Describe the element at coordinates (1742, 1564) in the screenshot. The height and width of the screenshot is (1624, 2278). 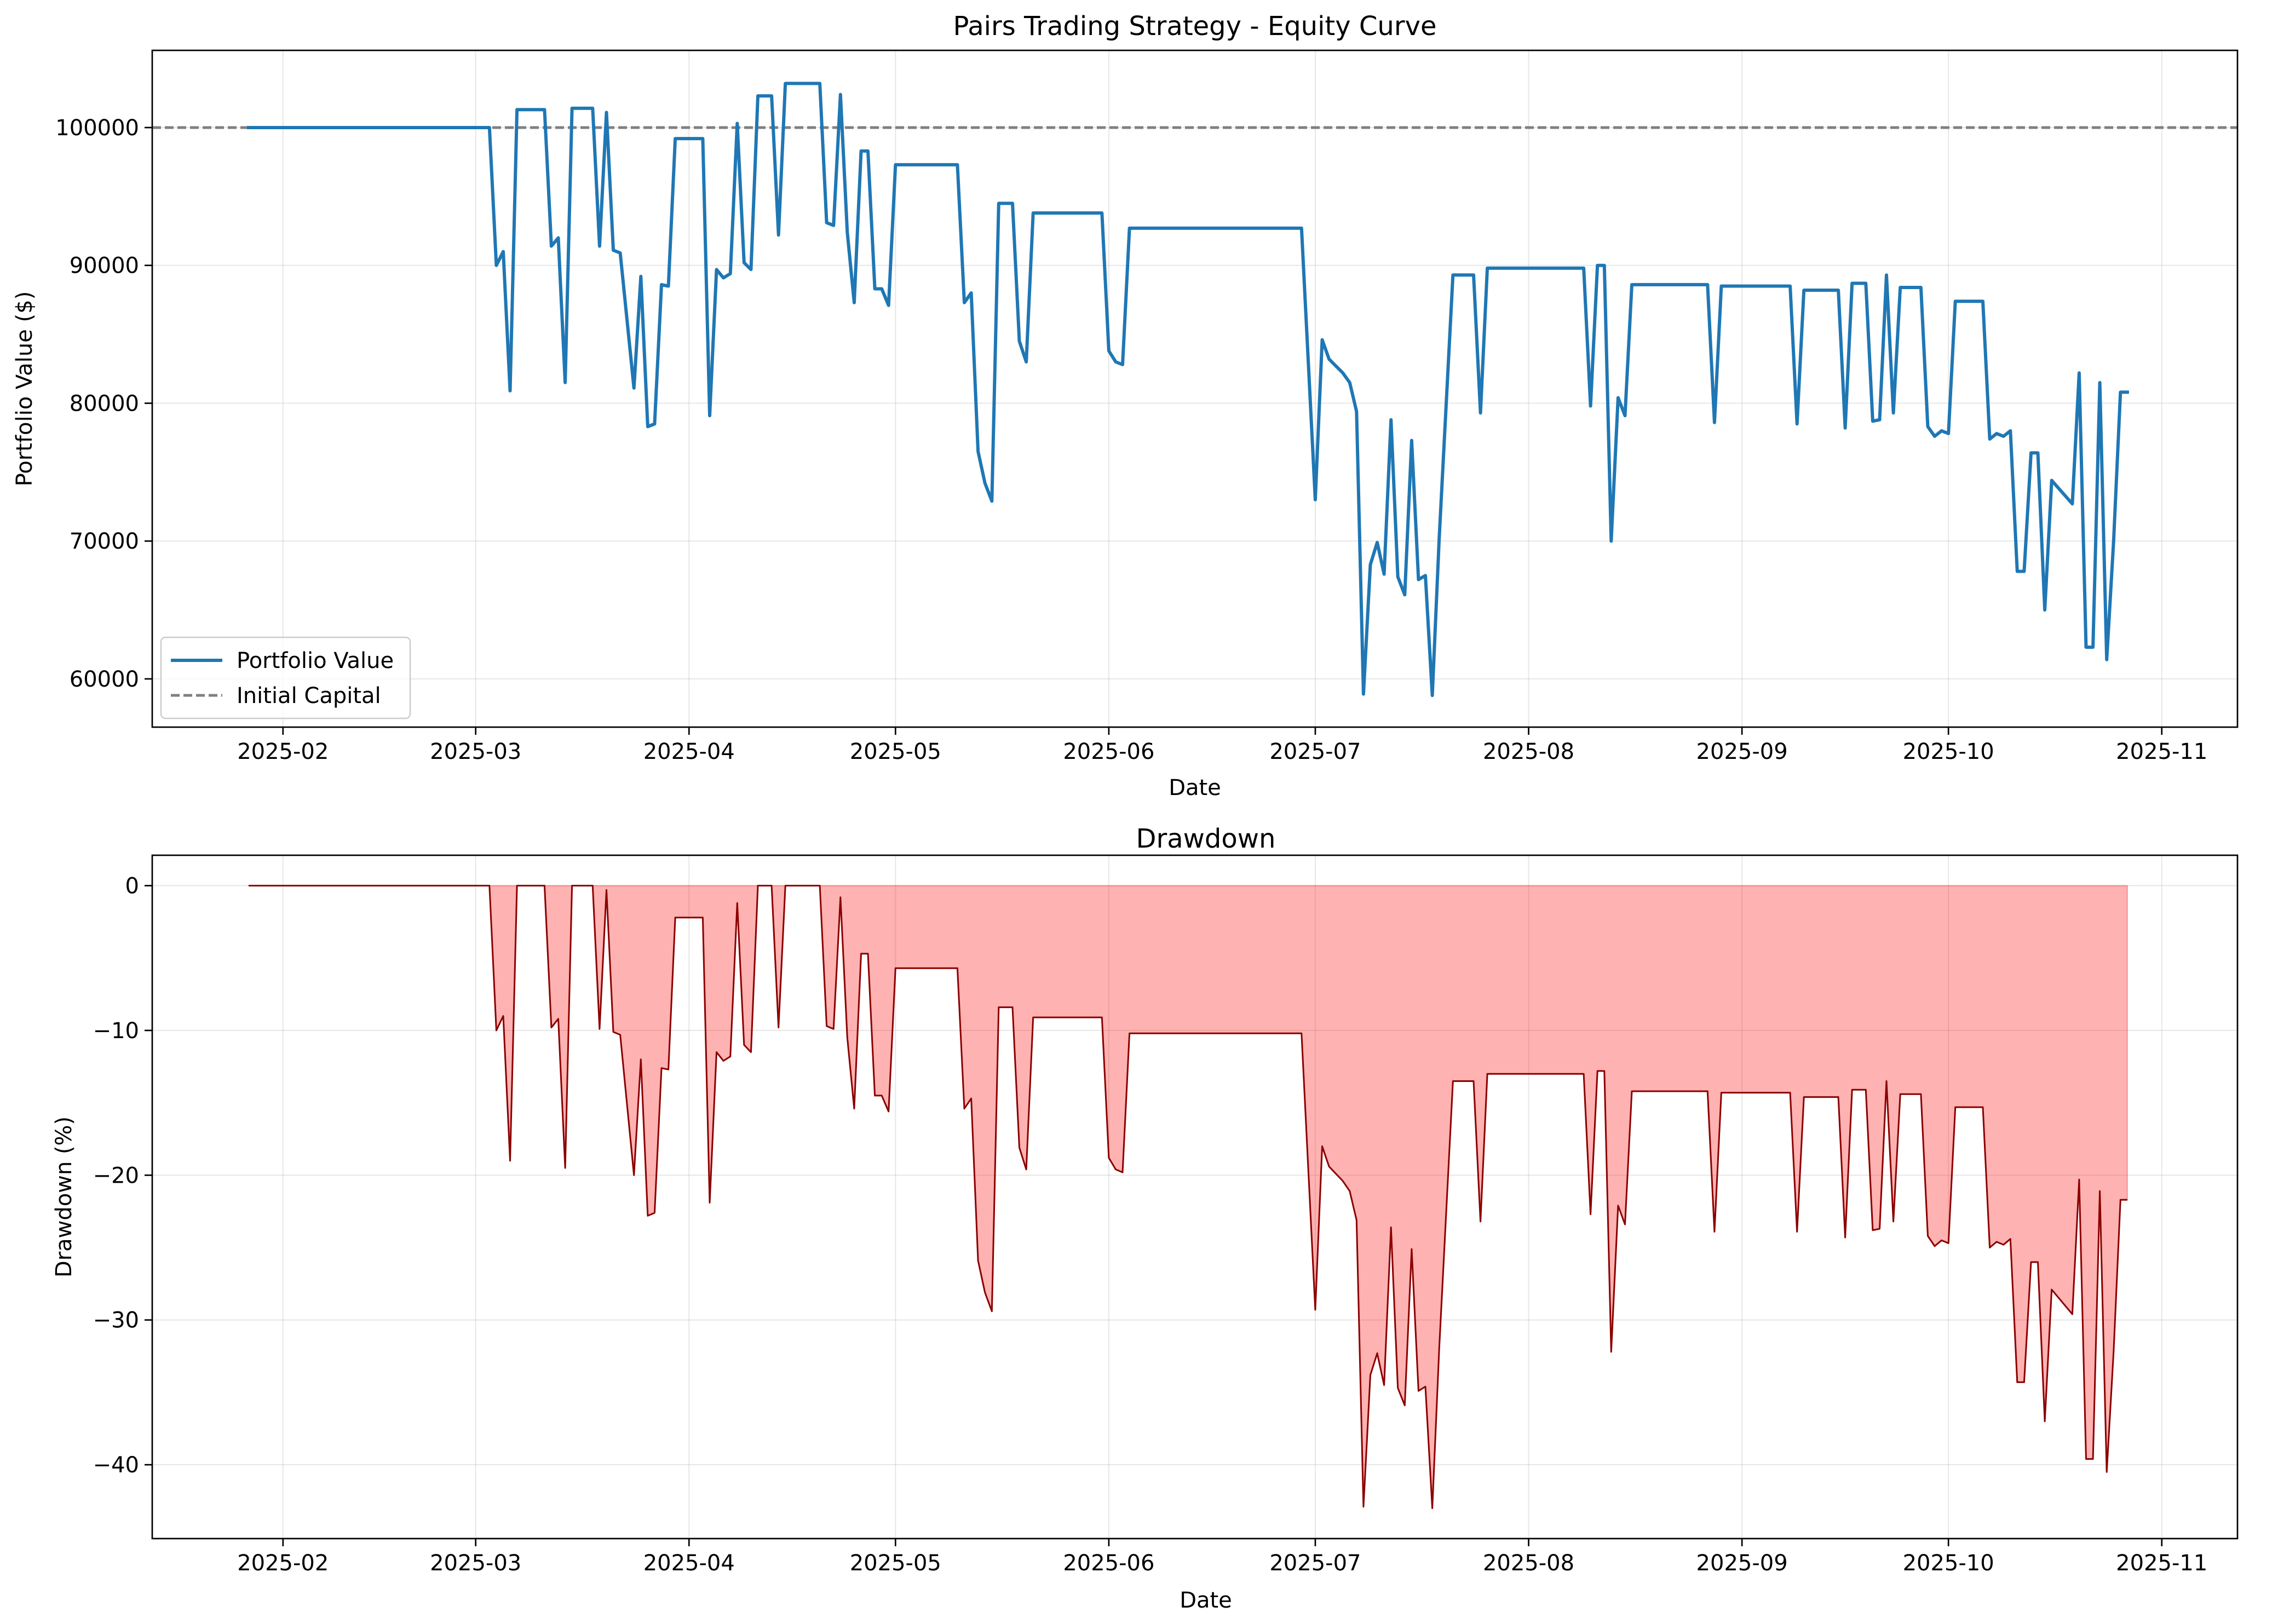
I see `drawdown-x-tick-label: 2025-09` at that location.